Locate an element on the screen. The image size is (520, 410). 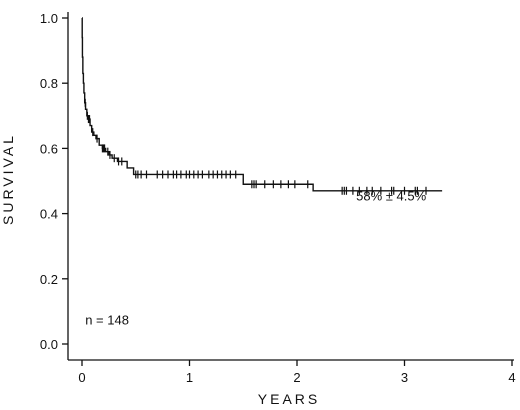
x-axis-title: YEARS is located at coordinates (289, 399).